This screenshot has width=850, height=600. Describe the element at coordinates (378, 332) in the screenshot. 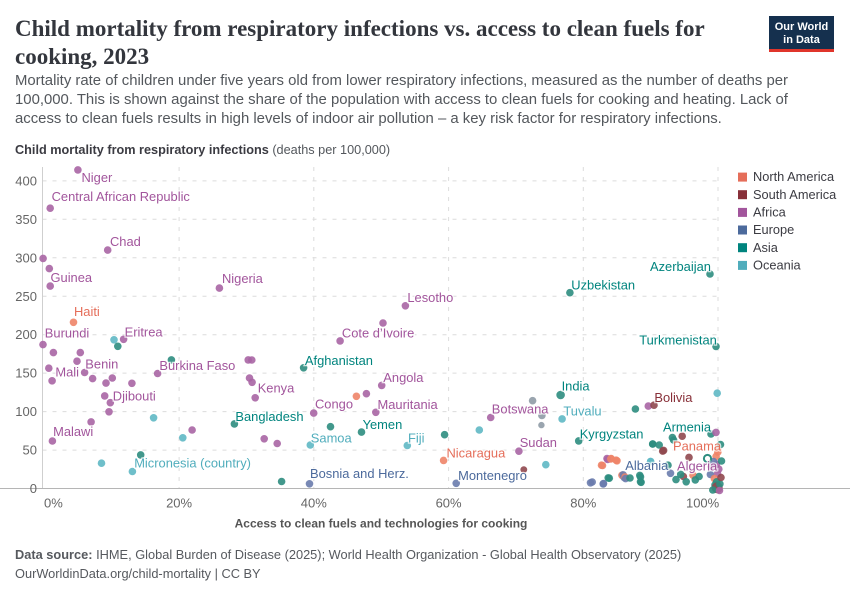

I see `svg-text: Cote d’Ivoire` at that location.